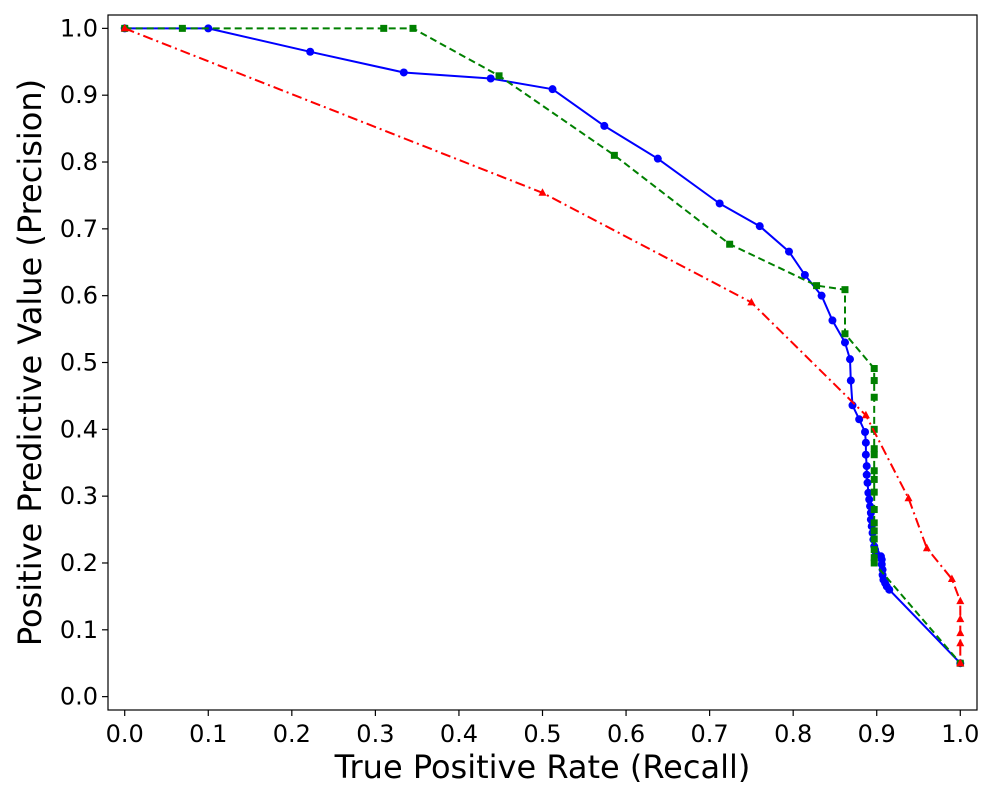  What do you see at coordinates (710, 734) in the screenshot?
I see `x-tick-label: 0.7` at bounding box center [710, 734].